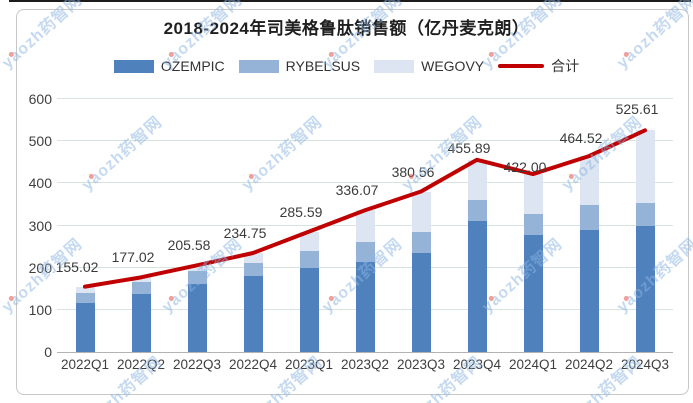 The height and width of the screenshot is (403, 693). I want to click on legend-label: 合计, so click(565, 66).